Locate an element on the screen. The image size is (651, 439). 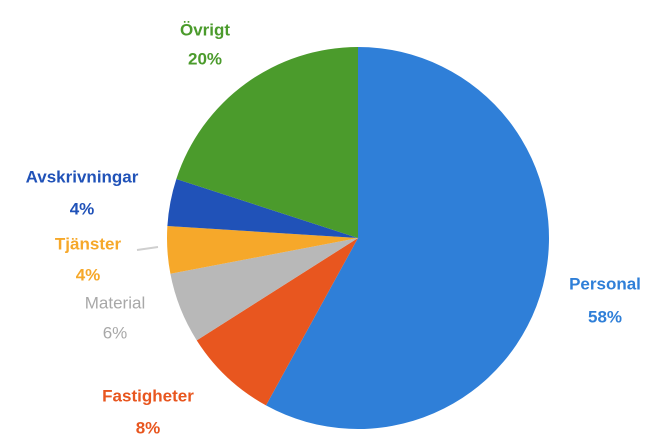
category-label: Tjänster is located at coordinates (88, 243).